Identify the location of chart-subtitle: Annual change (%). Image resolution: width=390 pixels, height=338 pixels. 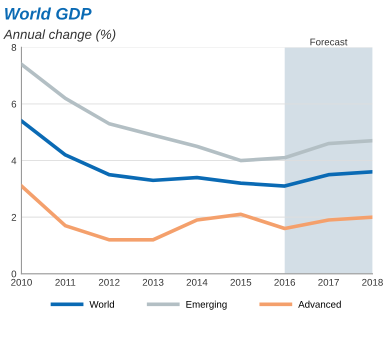
(59, 35).